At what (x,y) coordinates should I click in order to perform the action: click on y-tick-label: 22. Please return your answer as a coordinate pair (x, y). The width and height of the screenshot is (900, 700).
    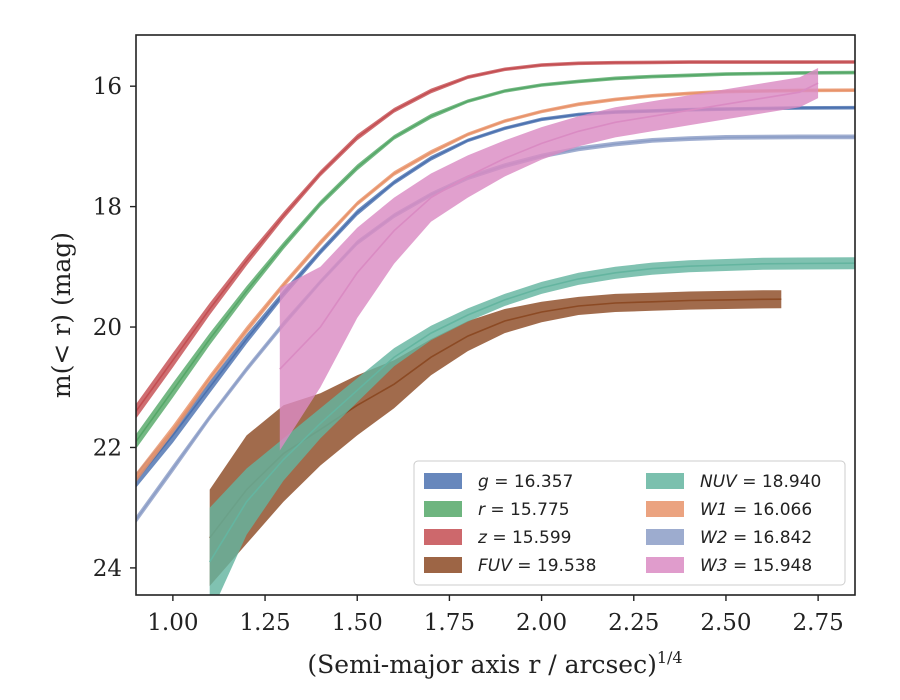
    Looking at the image, I should click on (107, 448).